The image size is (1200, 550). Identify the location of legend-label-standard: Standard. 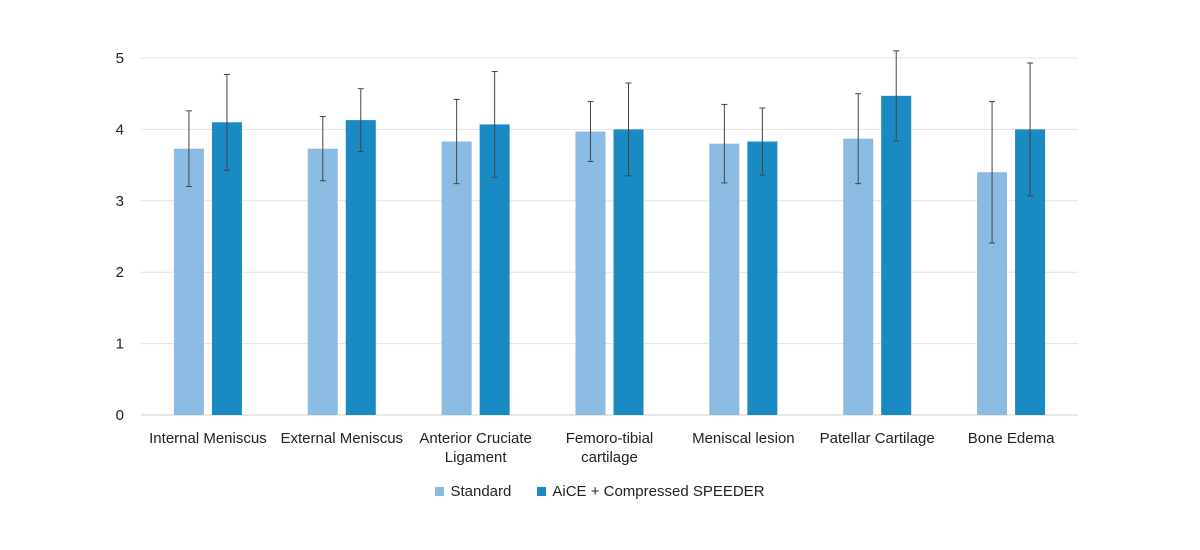
(481, 491).